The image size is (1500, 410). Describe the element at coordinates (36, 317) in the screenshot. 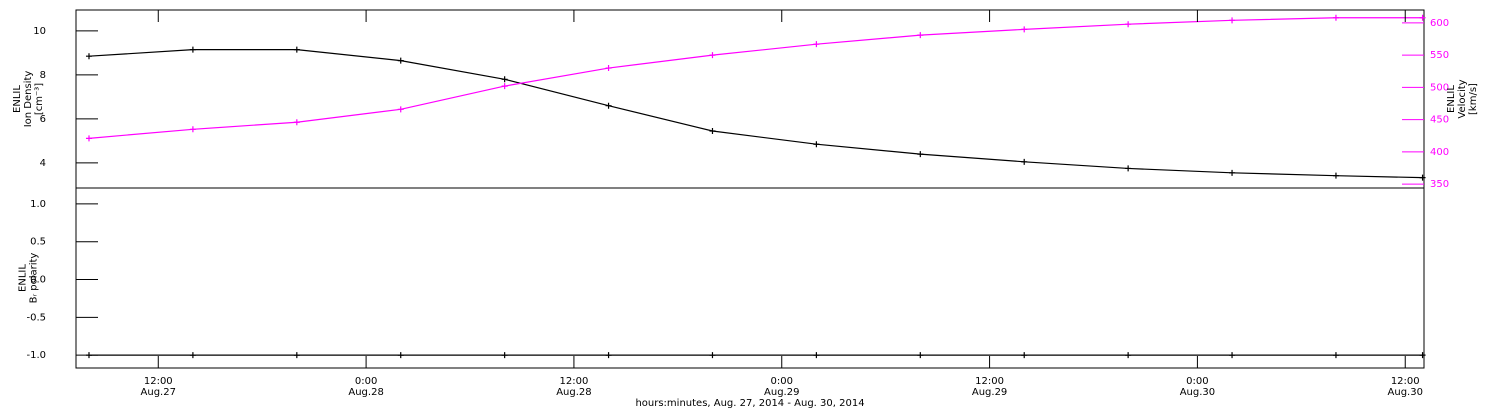

I see `y-tick-label: -0.5` at that location.